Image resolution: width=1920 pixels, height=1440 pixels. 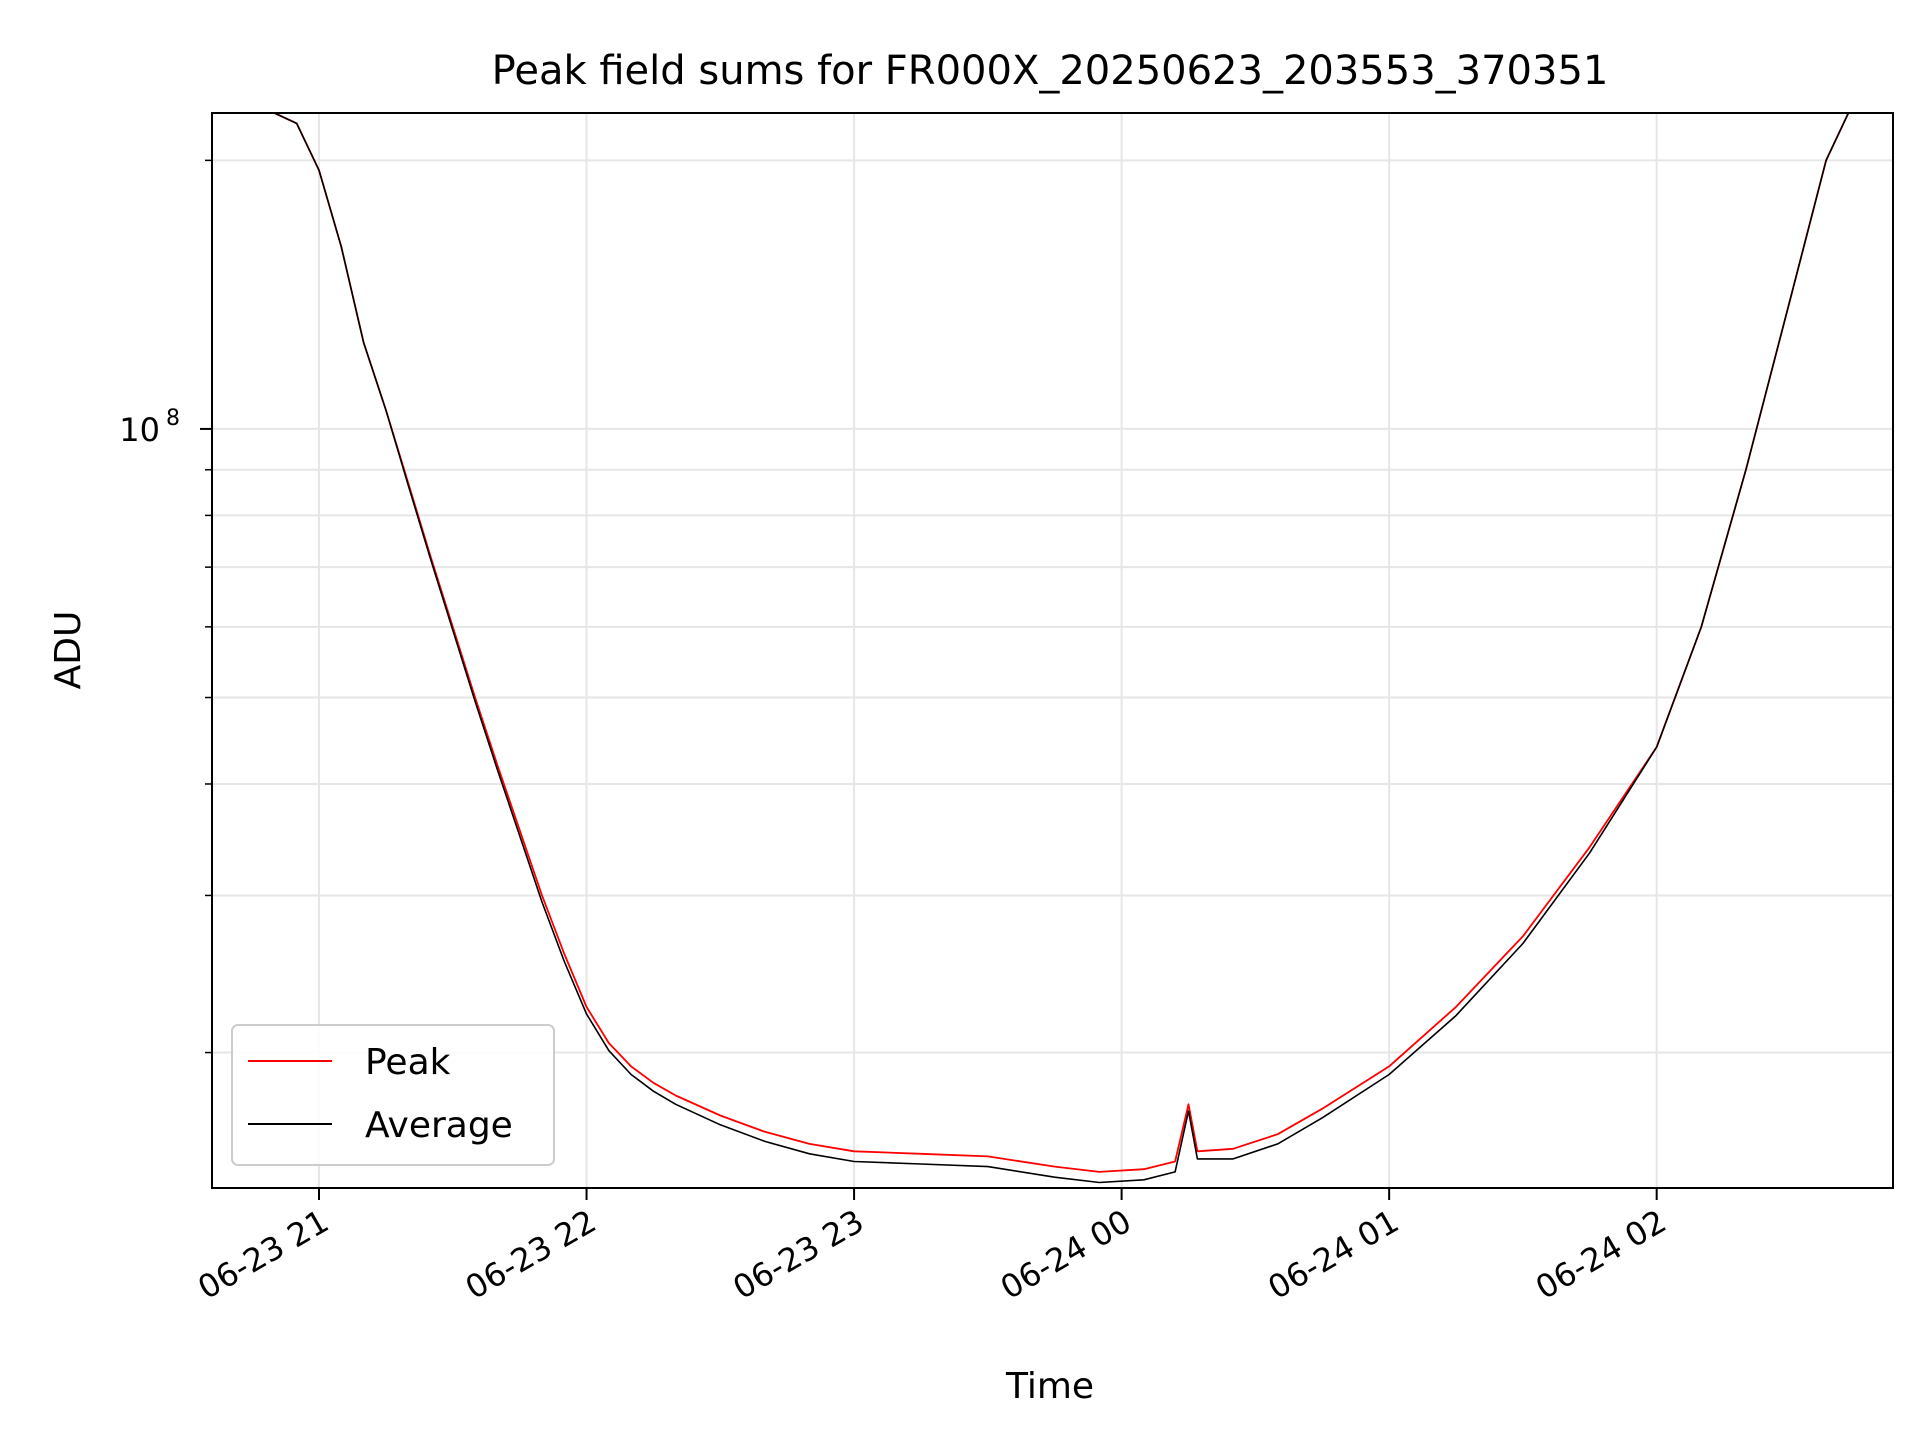 What do you see at coordinates (439, 1125) in the screenshot?
I see `legend-label-average: Average` at bounding box center [439, 1125].